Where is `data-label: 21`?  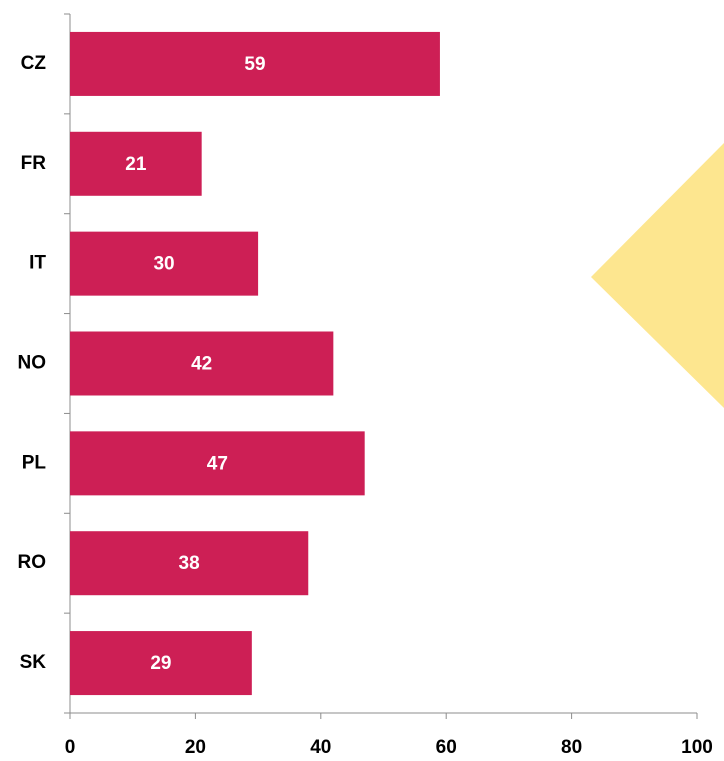 data-label: 21 is located at coordinates (136, 164).